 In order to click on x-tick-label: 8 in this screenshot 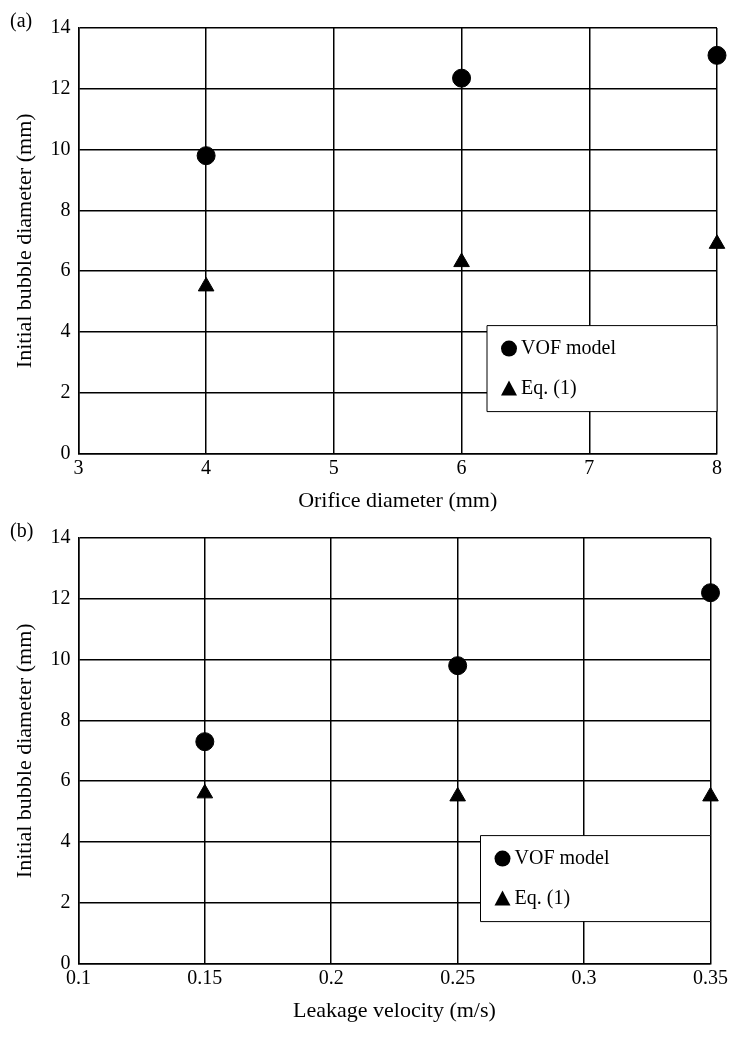, I will do `click(717, 466)`.